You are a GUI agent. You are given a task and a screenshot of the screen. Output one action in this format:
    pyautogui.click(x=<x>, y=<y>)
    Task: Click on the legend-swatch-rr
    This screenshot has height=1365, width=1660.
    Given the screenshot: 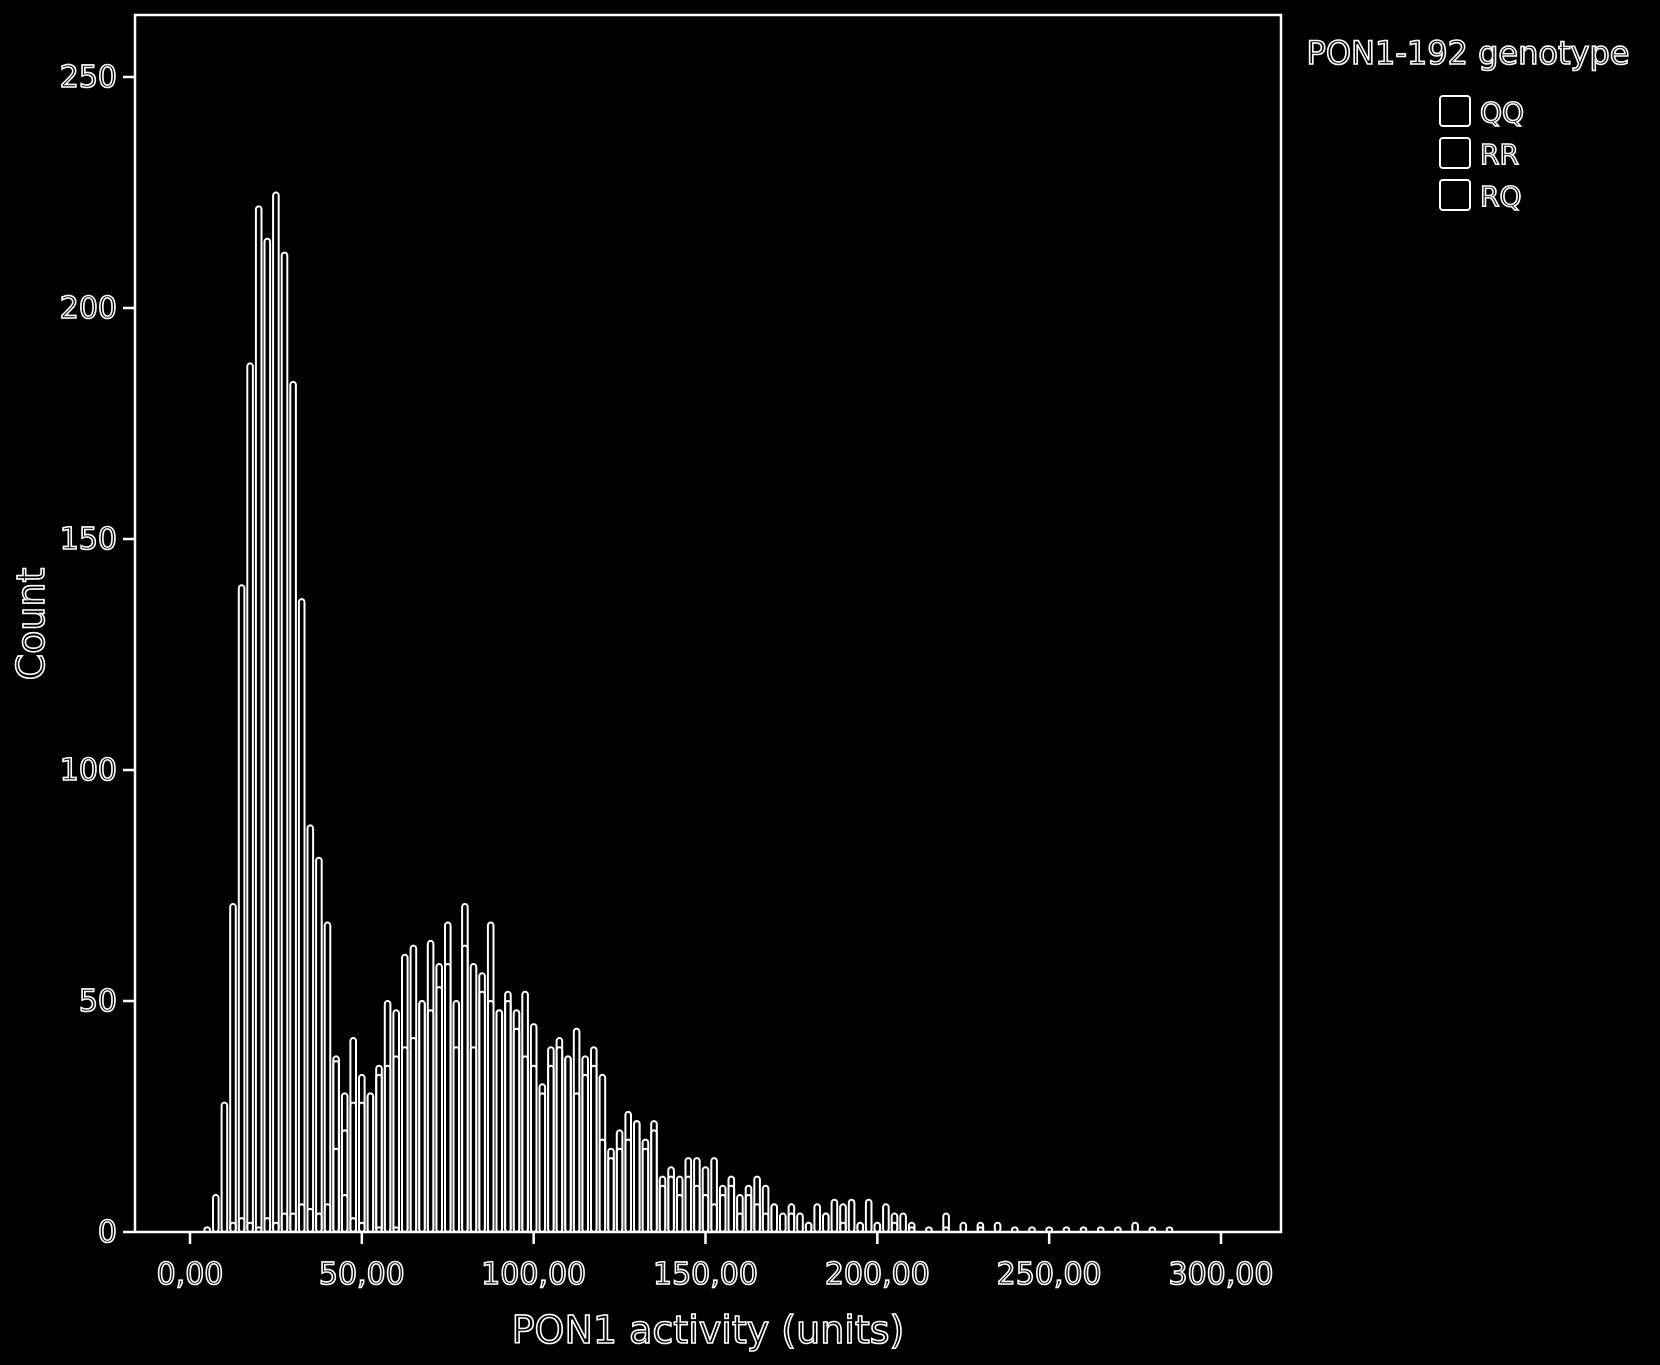 What is the action you would take?
    pyautogui.click(x=1455, y=153)
    